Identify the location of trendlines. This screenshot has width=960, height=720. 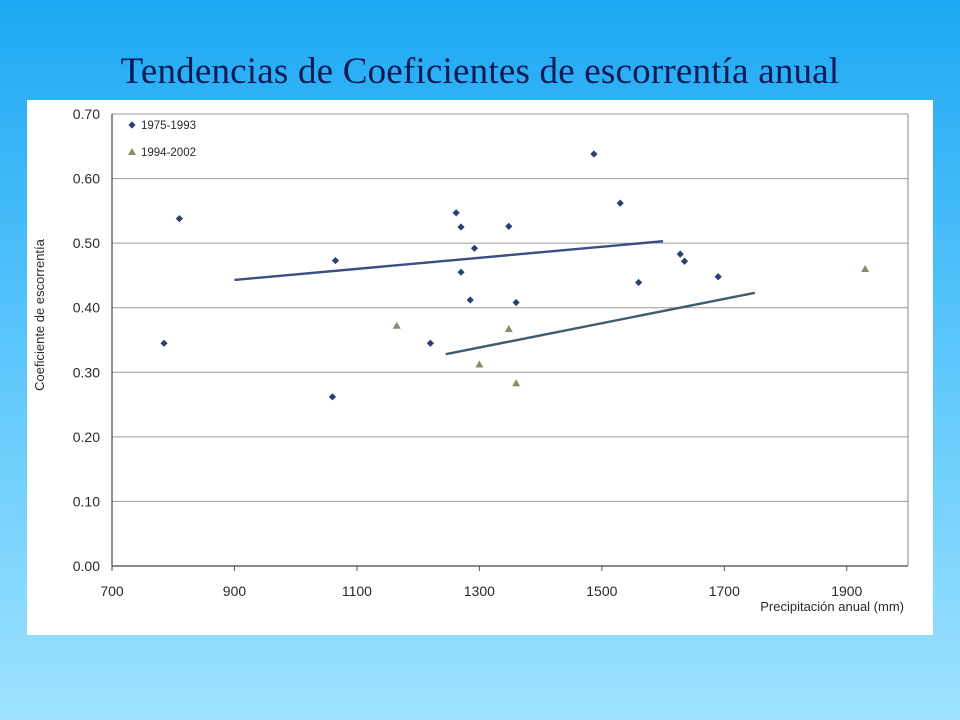
(495, 298).